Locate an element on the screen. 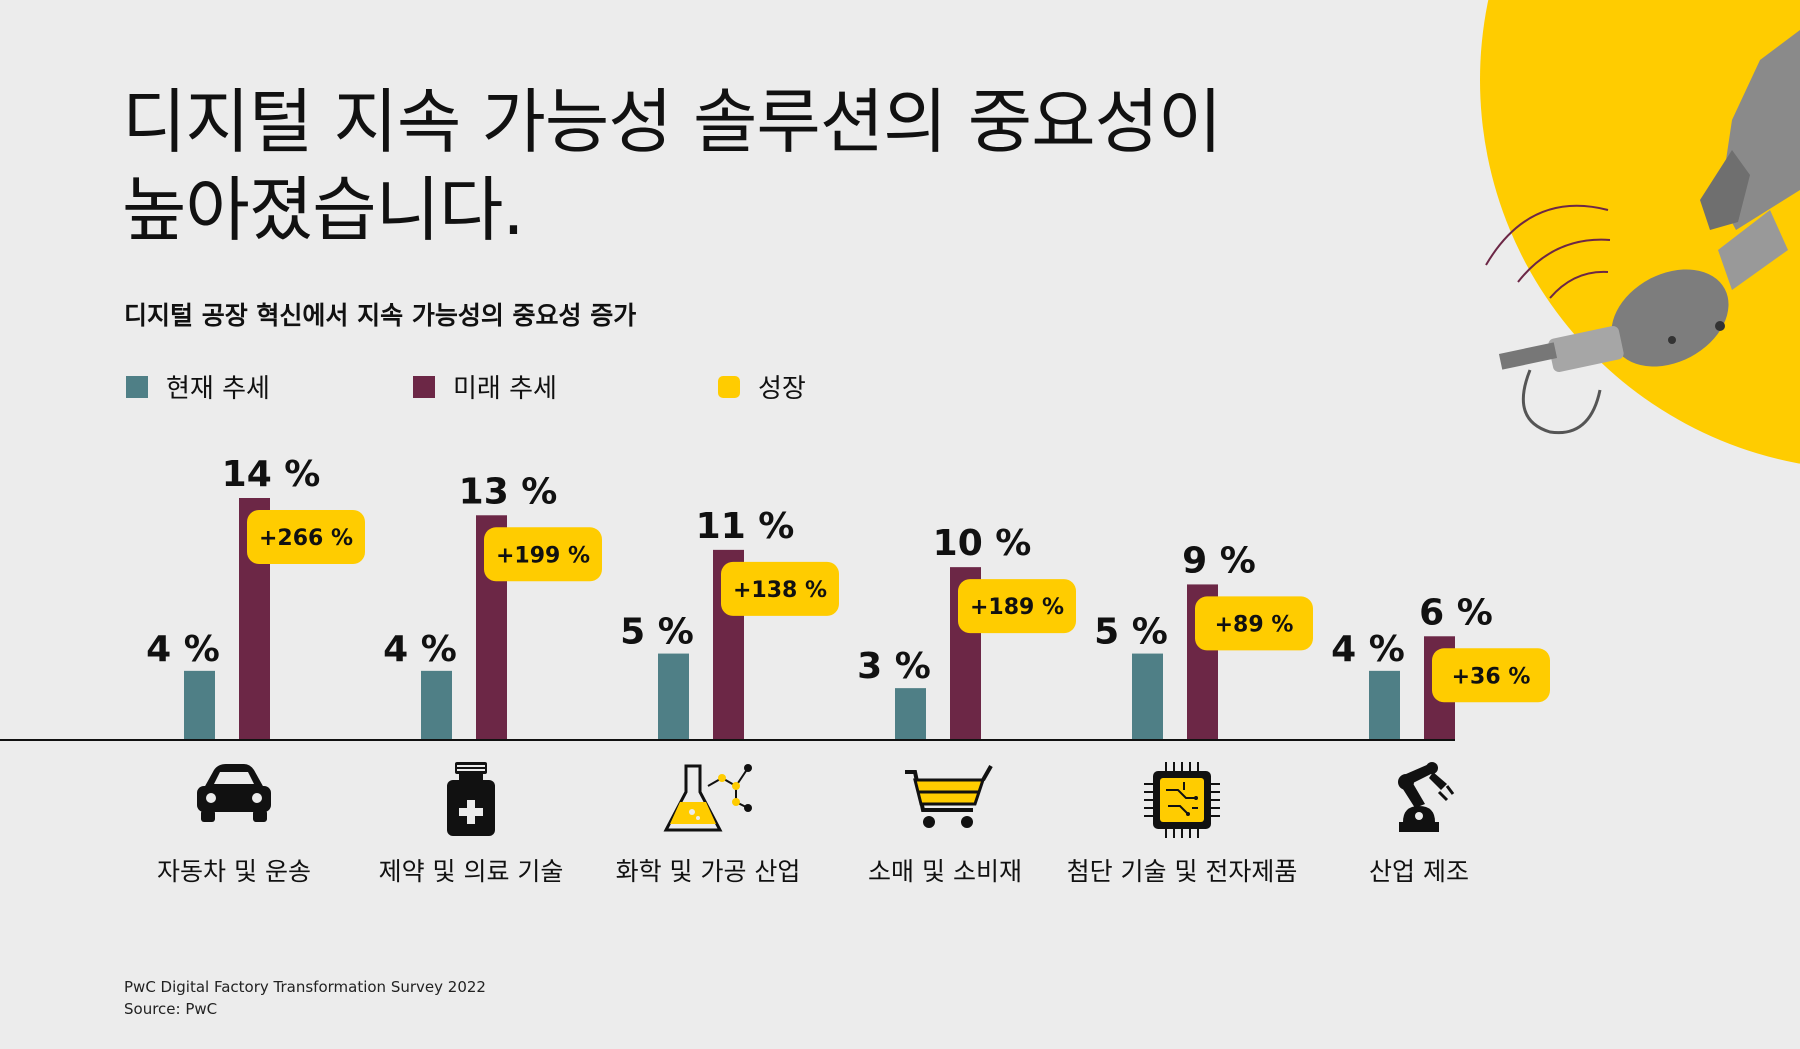 The image size is (1800, 1049). title-line-2: 높아졌습니다. is located at coordinates (323, 210).